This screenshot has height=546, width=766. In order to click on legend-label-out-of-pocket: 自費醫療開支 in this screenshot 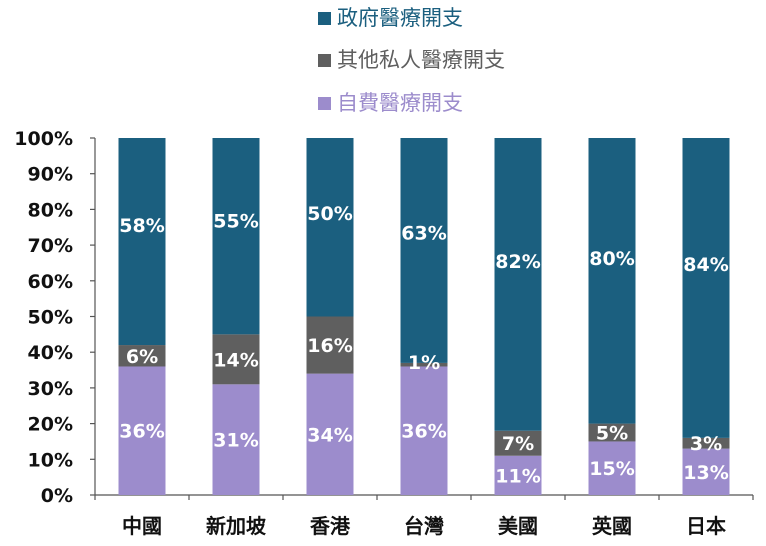, I will do `click(400, 103)`.